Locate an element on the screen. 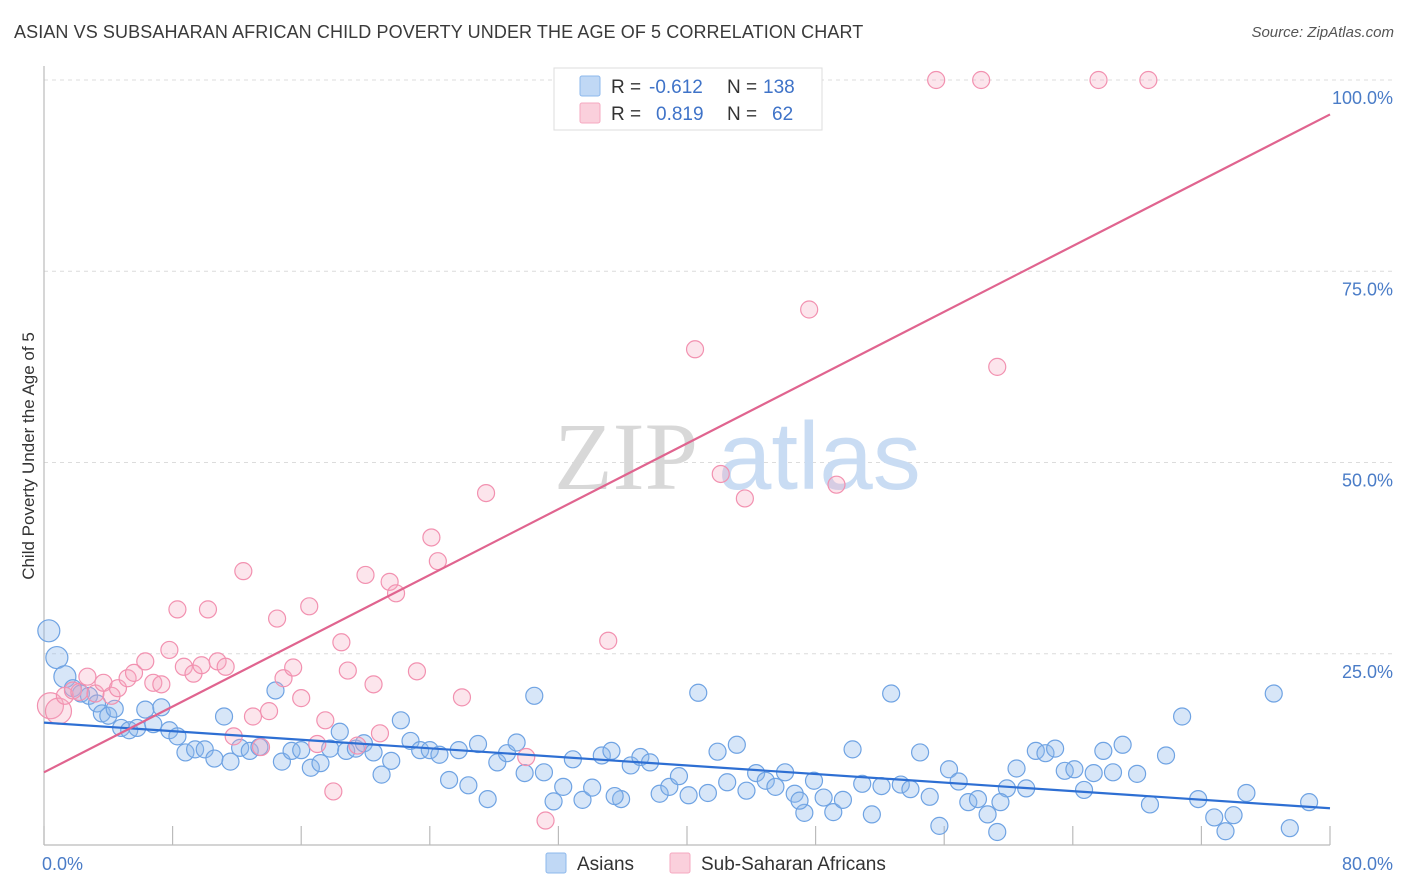 This screenshot has width=1406, height=892. source-label: Source: ZipAtlas.com is located at coordinates (1322, 32).